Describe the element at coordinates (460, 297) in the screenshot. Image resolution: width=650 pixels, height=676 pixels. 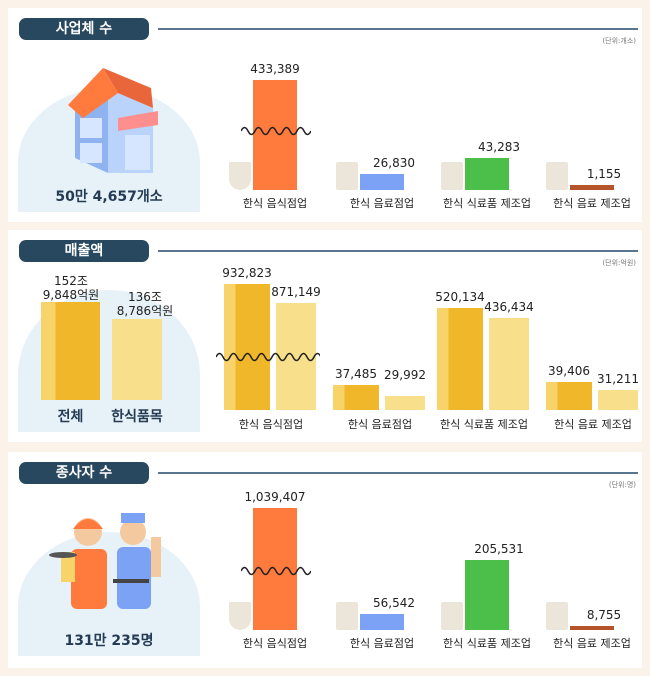
I see `value-label-total: 520,134` at that location.